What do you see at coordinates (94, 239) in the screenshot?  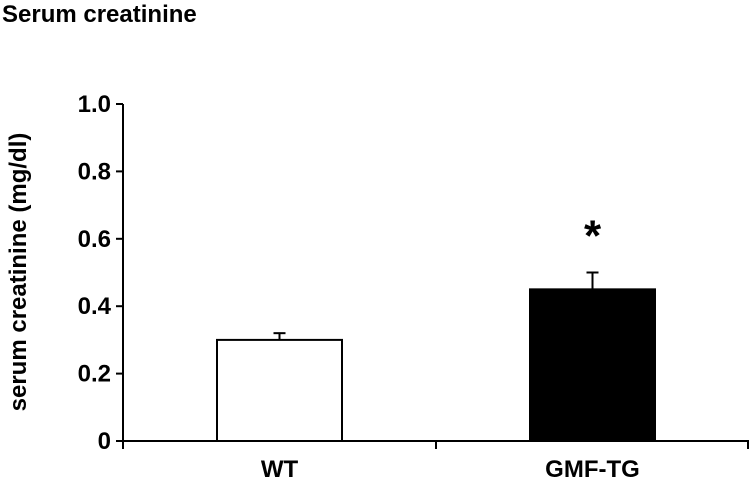 I see `y-tick-label: 0.6` at bounding box center [94, 239].